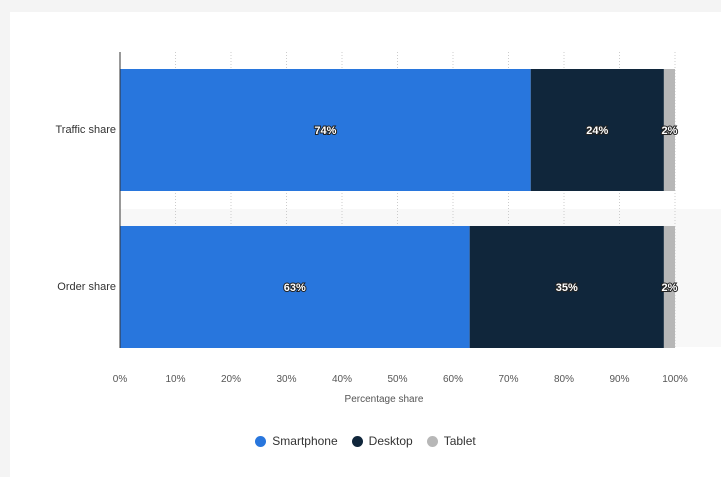 Image resolution: width=721 pixels, height=477 pixels. Describe the element at coordinates (453, 379) in the screenshot. I see `x-tick-label: 60%` at that location.